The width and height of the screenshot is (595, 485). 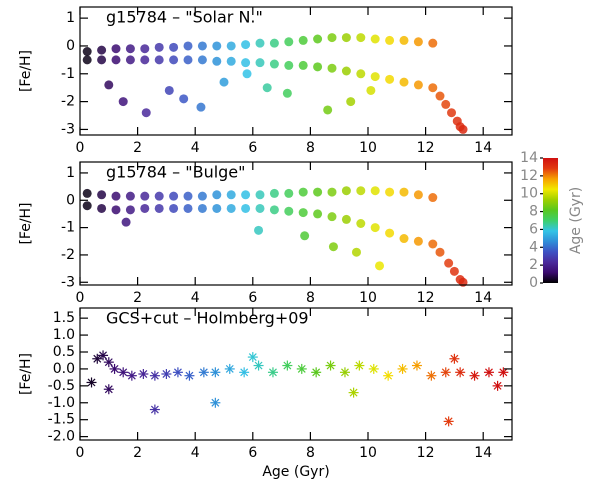 I want to click on y-tick-label: -2, so click(x=68, y=255).